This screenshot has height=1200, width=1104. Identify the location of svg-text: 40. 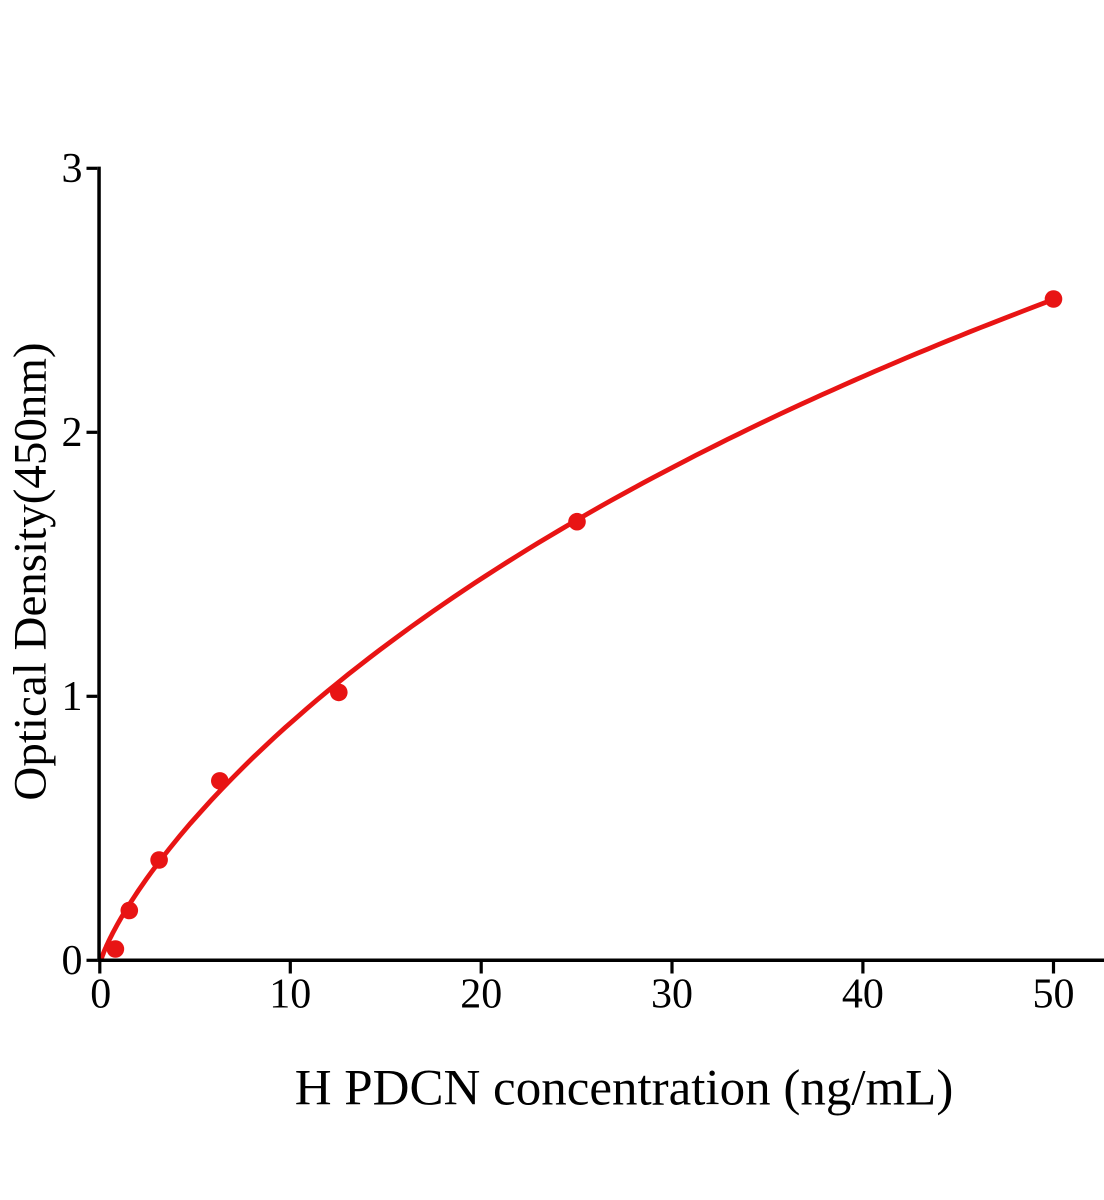
(863, 995).